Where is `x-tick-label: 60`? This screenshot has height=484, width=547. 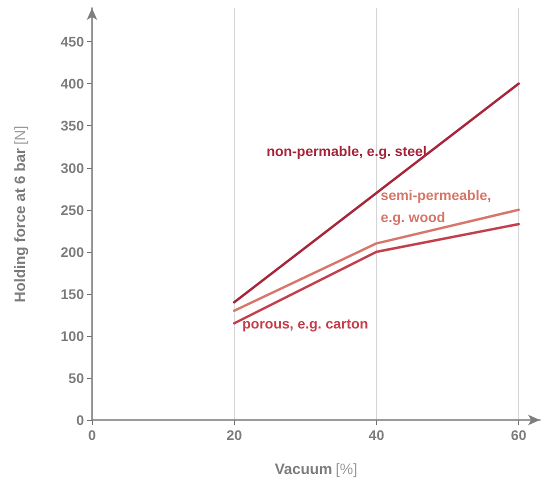
x-tick-label: 60 is located at coordinates (518, 435).